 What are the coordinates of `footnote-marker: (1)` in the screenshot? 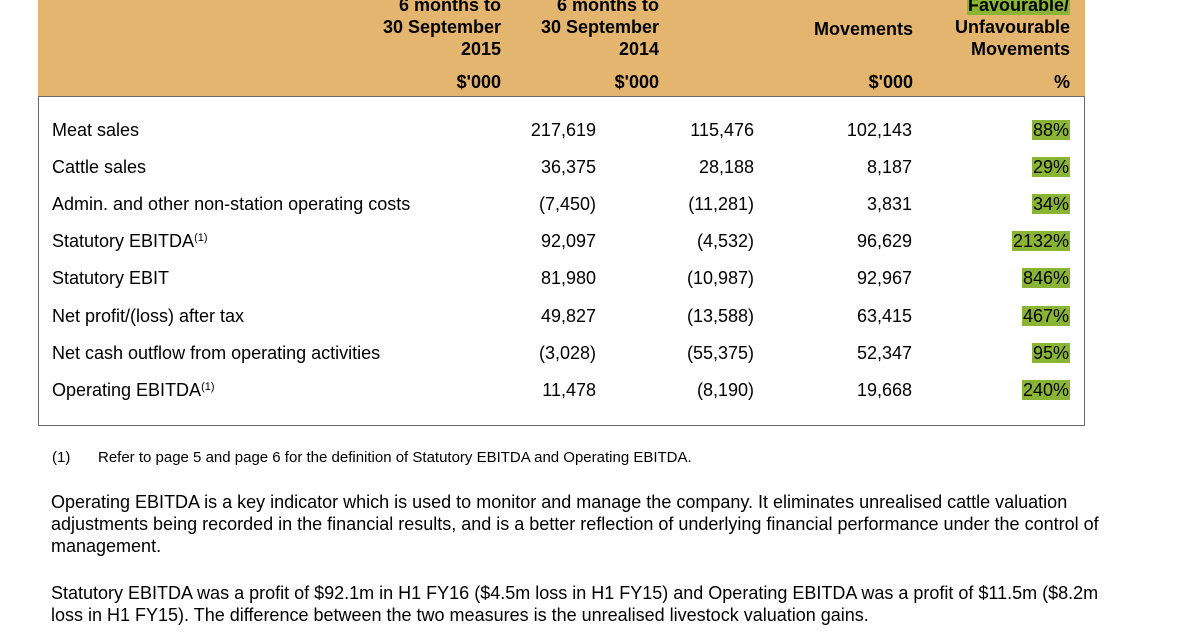 It's located at (61, 457).